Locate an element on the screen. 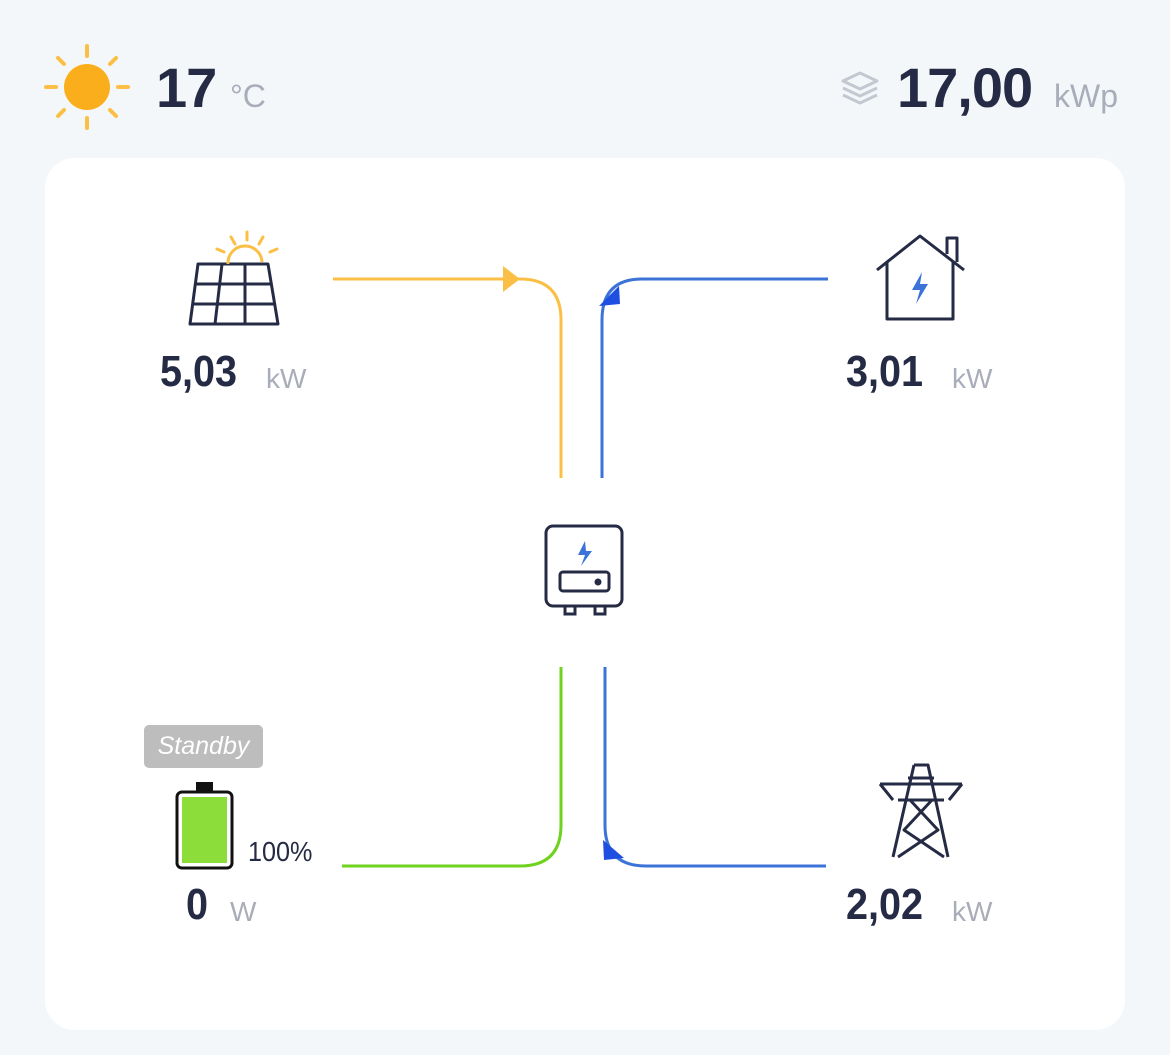 Image resolution: width=1170 pixels, height=1055 pixels. home-flow-line is located at coordinates (714, 377).